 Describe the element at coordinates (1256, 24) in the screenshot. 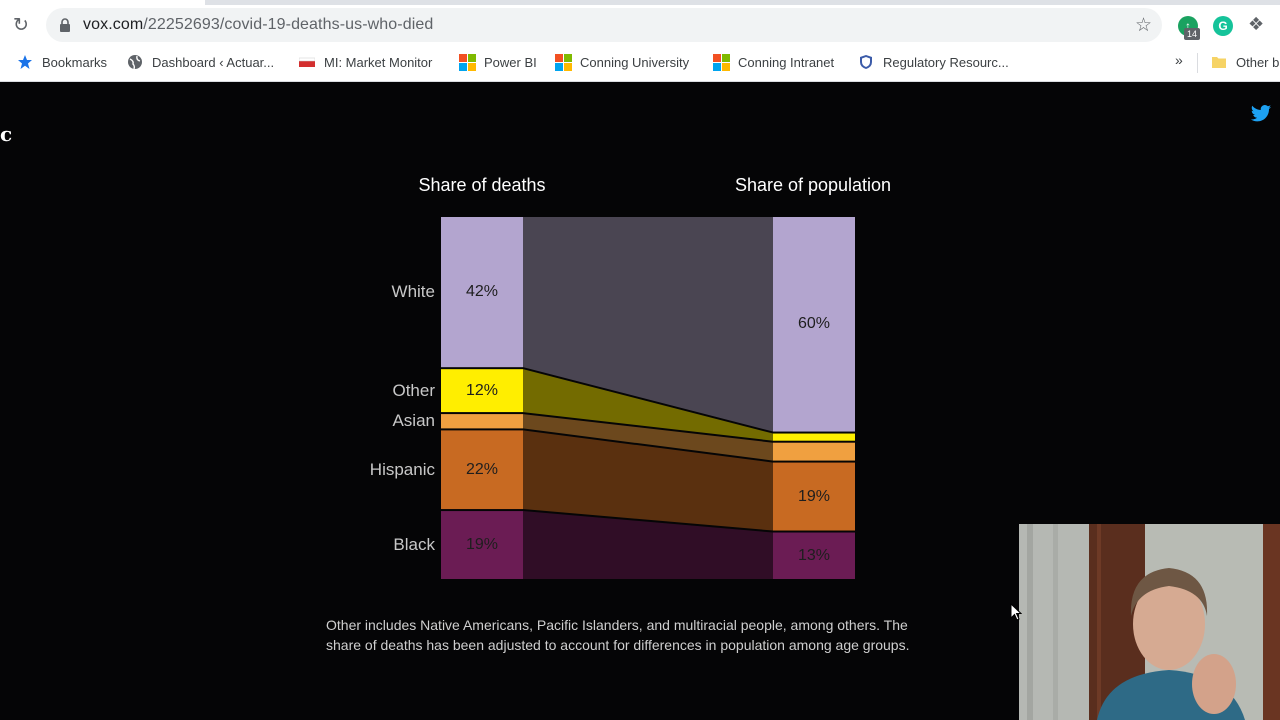

I see `extensions-puzzle-icon: ❖` at that location.